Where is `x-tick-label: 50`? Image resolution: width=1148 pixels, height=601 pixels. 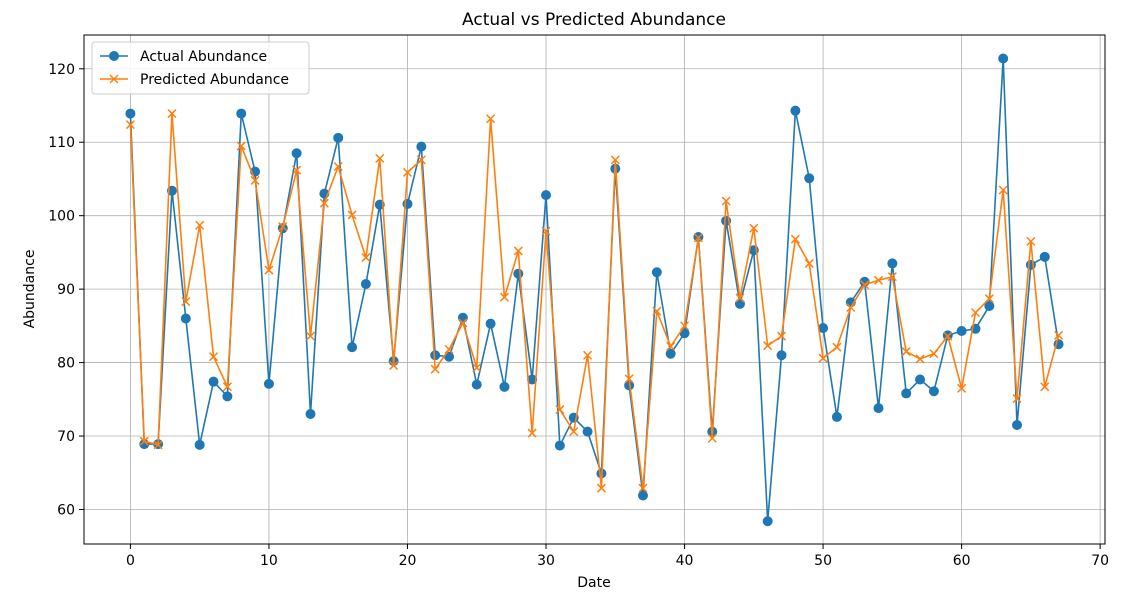
x-tick-label: 50 is located at coordinates (823, 561).